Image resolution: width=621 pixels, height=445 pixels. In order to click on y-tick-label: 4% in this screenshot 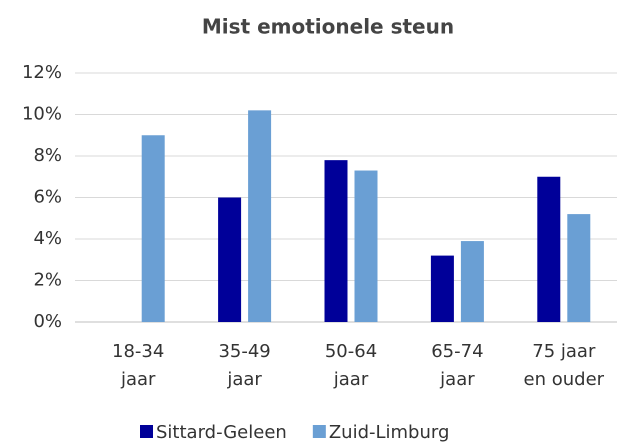, I will do `click(47, 238)`.